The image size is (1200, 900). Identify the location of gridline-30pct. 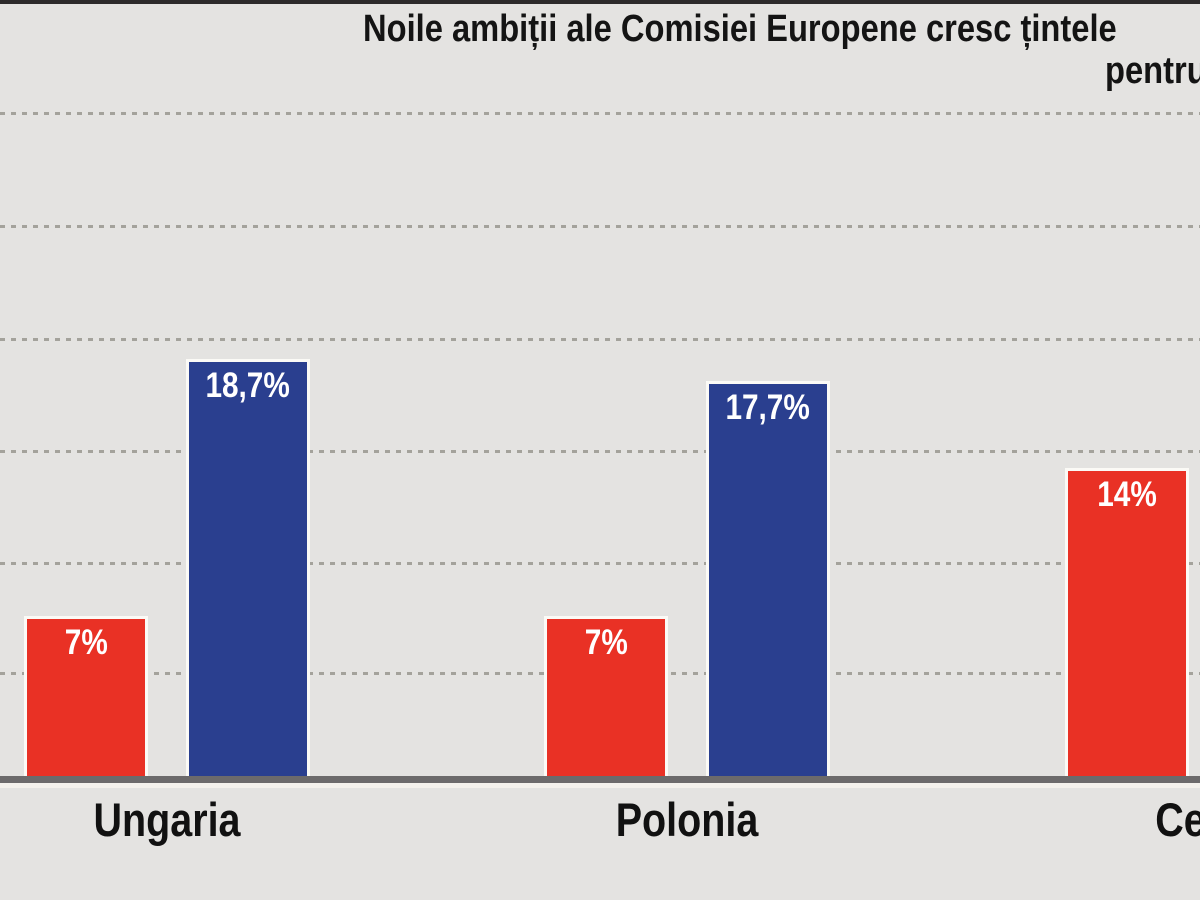
(600, 113).